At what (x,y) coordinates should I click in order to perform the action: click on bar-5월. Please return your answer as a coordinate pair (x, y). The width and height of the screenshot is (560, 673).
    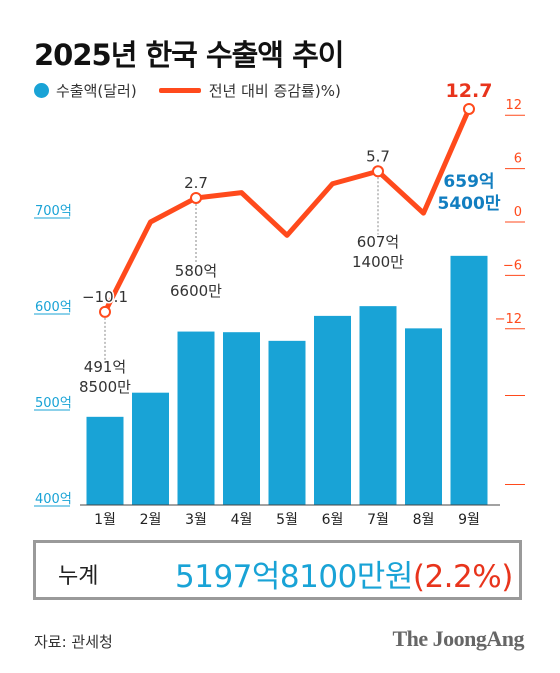
    Looking at the image, I should click on (287, 422).